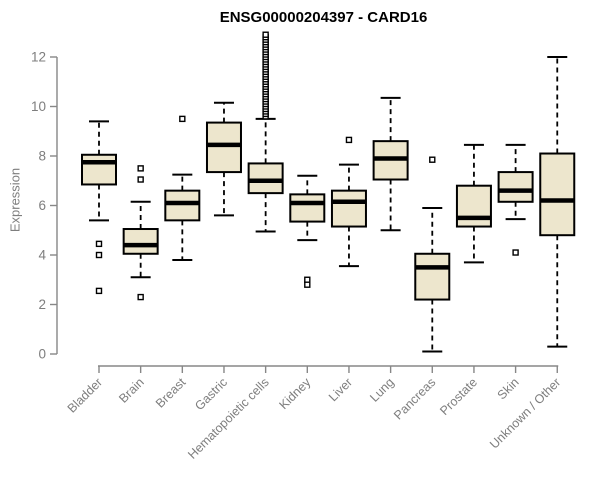 Image resolution: width=600 pixels, height=500 pixels. Describe the element at coordinates (38, 106) in the screenshot. I see `y-tick-label: 10` at that location.